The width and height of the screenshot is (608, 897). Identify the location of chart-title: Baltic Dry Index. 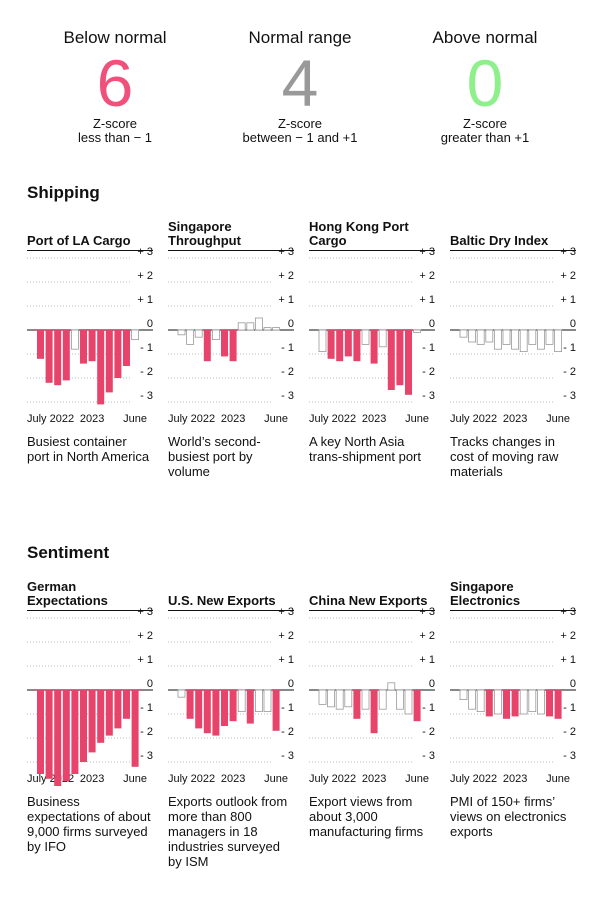
(499, 240).